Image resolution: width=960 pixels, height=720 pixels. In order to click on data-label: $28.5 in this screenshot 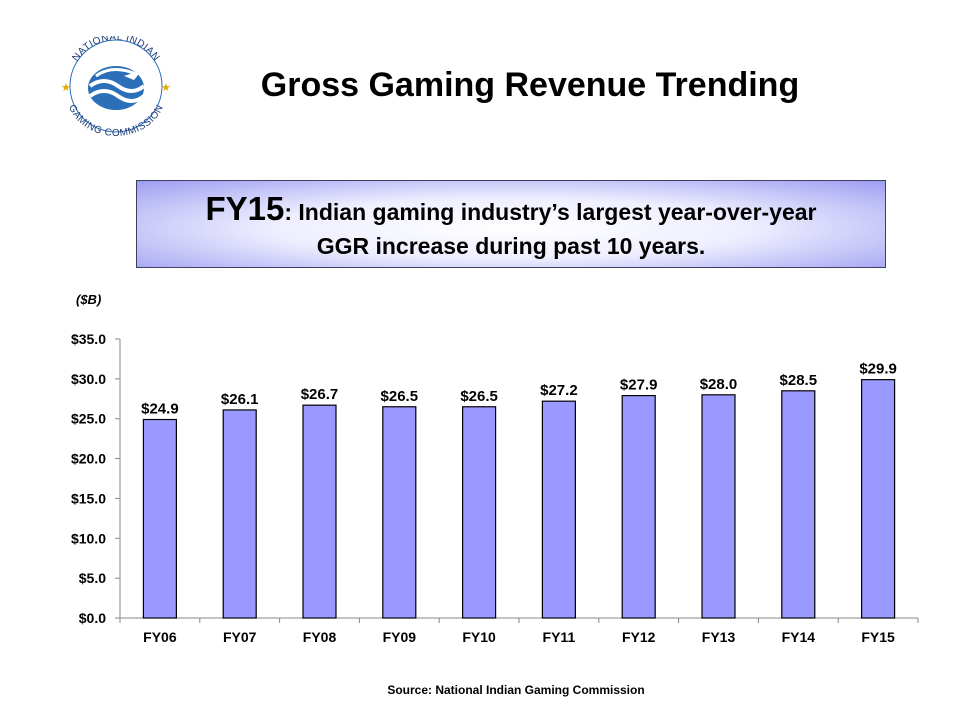, I will do `click(799, 380)`.